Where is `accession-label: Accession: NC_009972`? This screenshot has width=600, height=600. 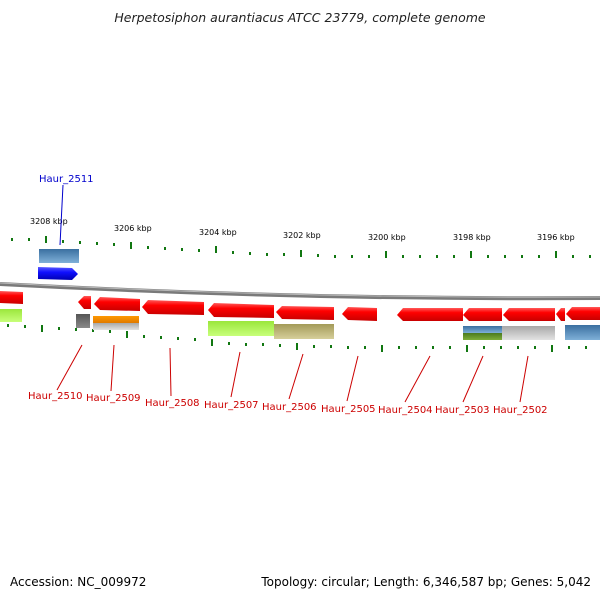 accession-label: Accession: NC_009972 is located at coordinates (78, 582).